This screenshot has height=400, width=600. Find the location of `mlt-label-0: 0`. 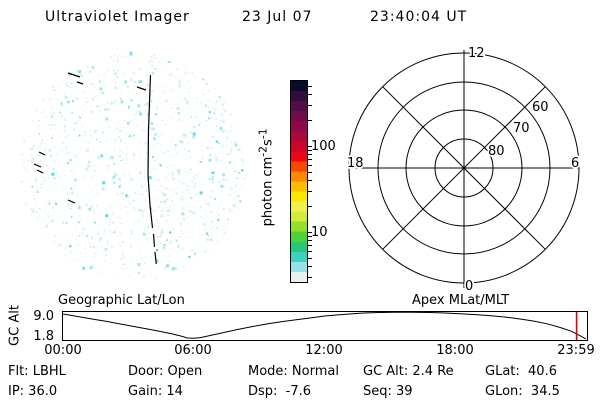

mlt-label-0: 0 is located at coordinates (469, 286).